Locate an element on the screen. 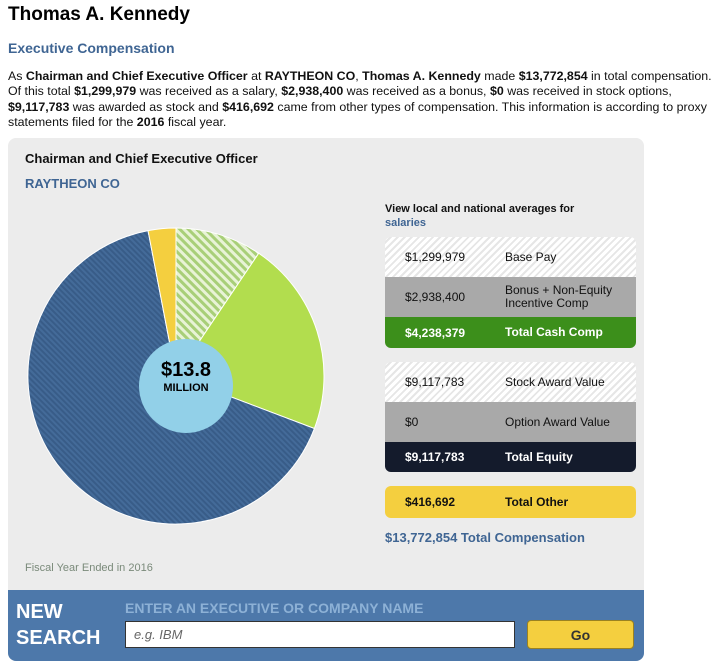 The height and width of the screenshot is (667, 718). table-row-total-equity: $9,117,783 Total Equity is located at coordinates (510, 457).